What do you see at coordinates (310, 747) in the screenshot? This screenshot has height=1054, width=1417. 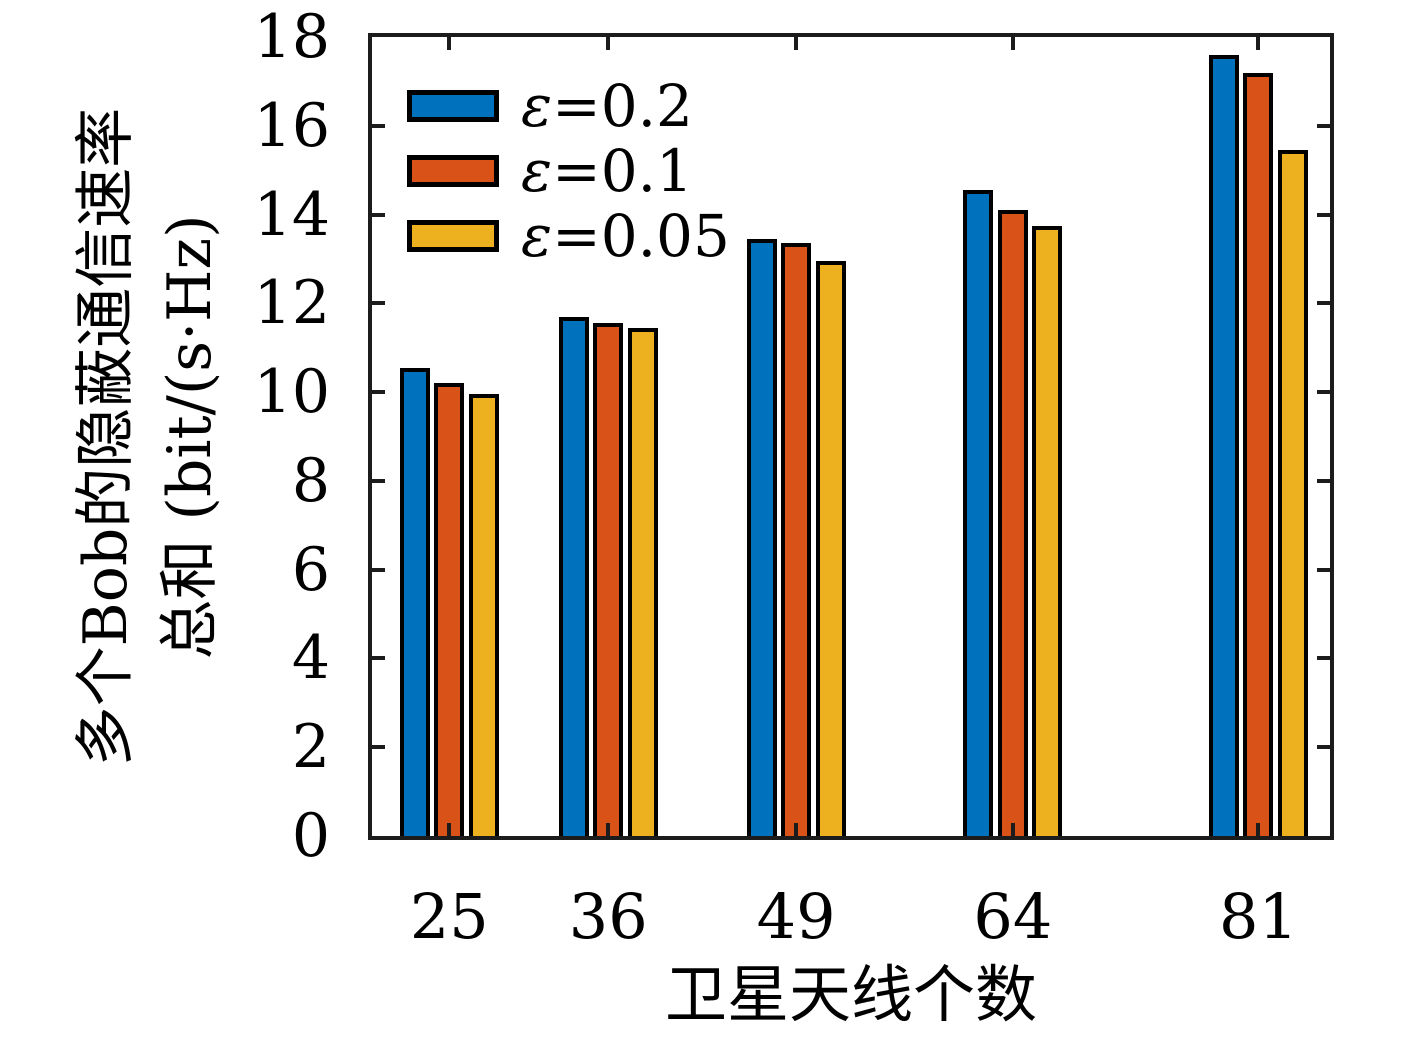 I see `y-tick-label-2: 2` at bounding box center [310, 747].